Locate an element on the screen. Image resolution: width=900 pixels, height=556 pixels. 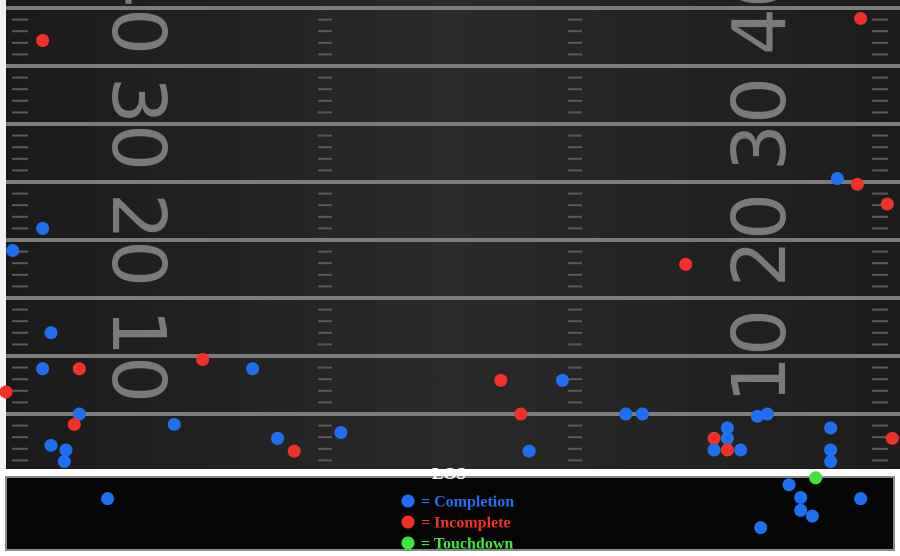
yard-number-right: 10 is located at coordinates (760, 356).